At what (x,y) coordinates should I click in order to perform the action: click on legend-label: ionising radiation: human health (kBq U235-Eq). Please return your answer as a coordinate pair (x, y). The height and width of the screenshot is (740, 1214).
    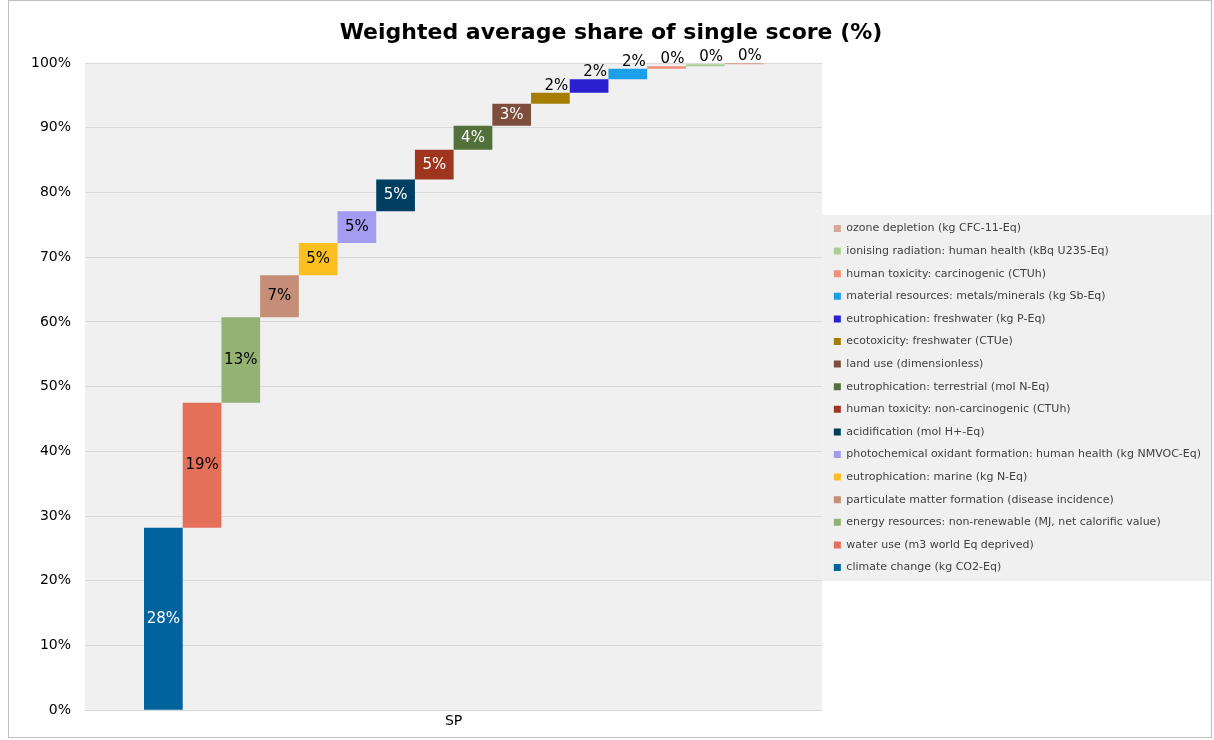
    Looking at the image, I should click on (977, 250).